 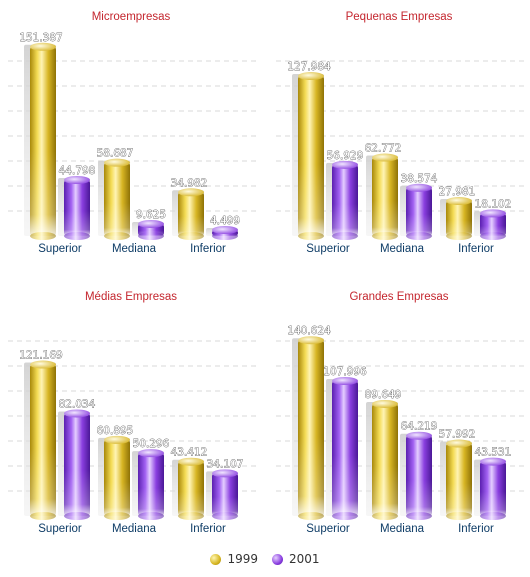 I want to click on data-label: 43.412, so click(x=189, y=453).